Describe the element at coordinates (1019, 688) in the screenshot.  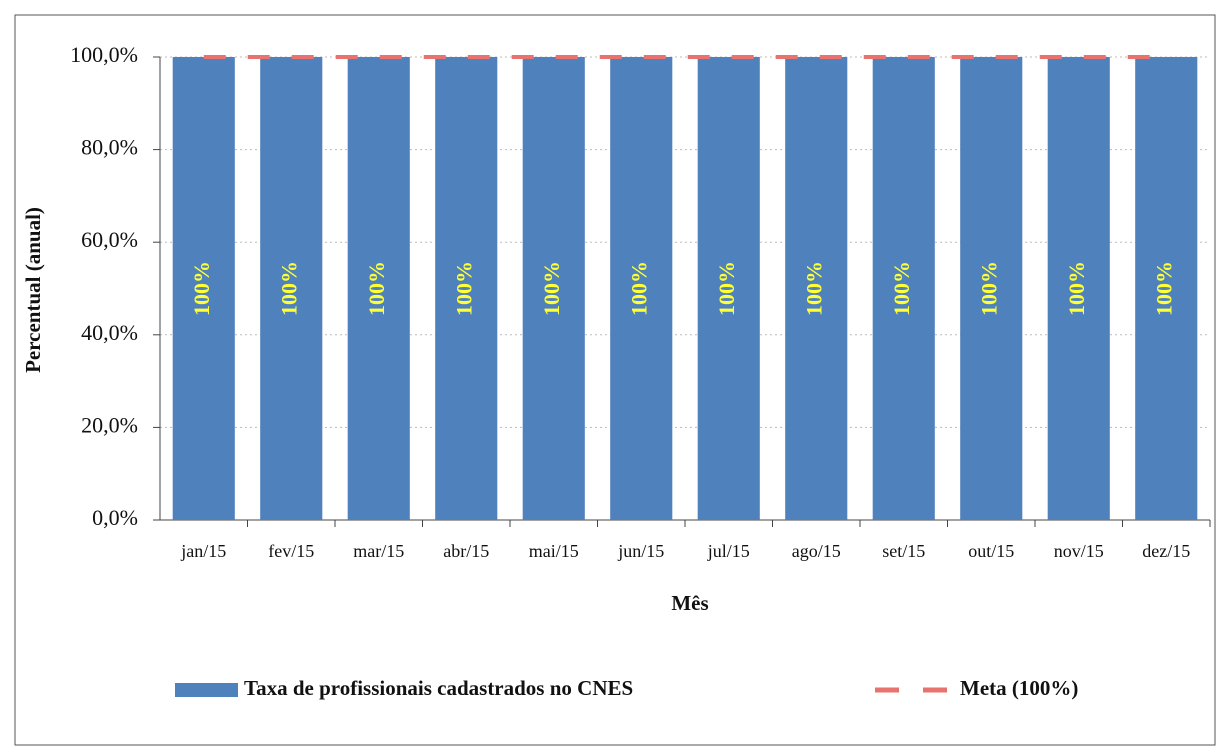
I see `legend-label: Meta (100%)` at that location.